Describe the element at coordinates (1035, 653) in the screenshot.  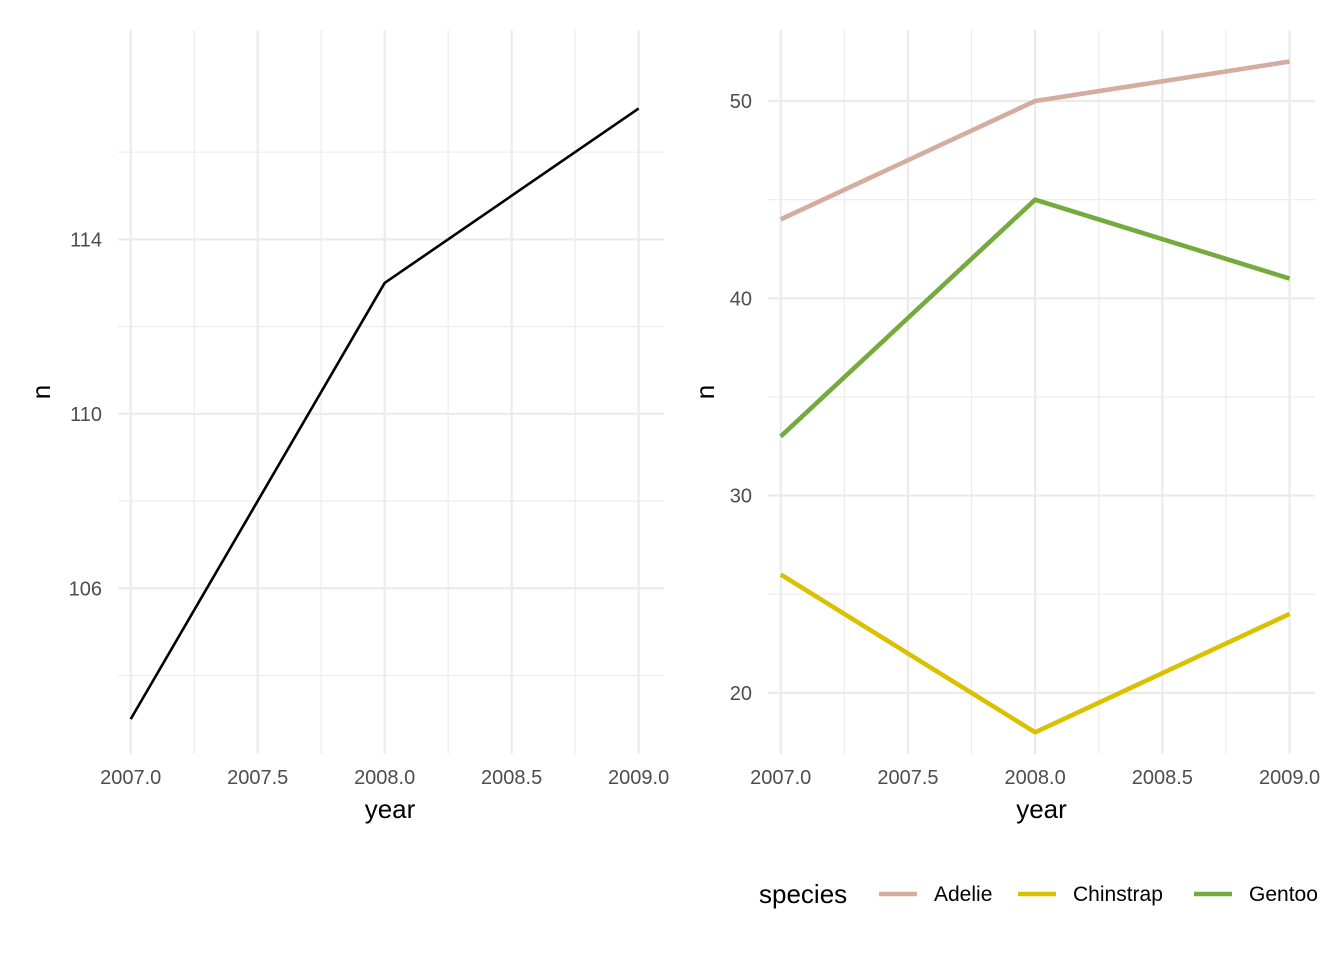
I see `series-line-chinstrap` at that location.